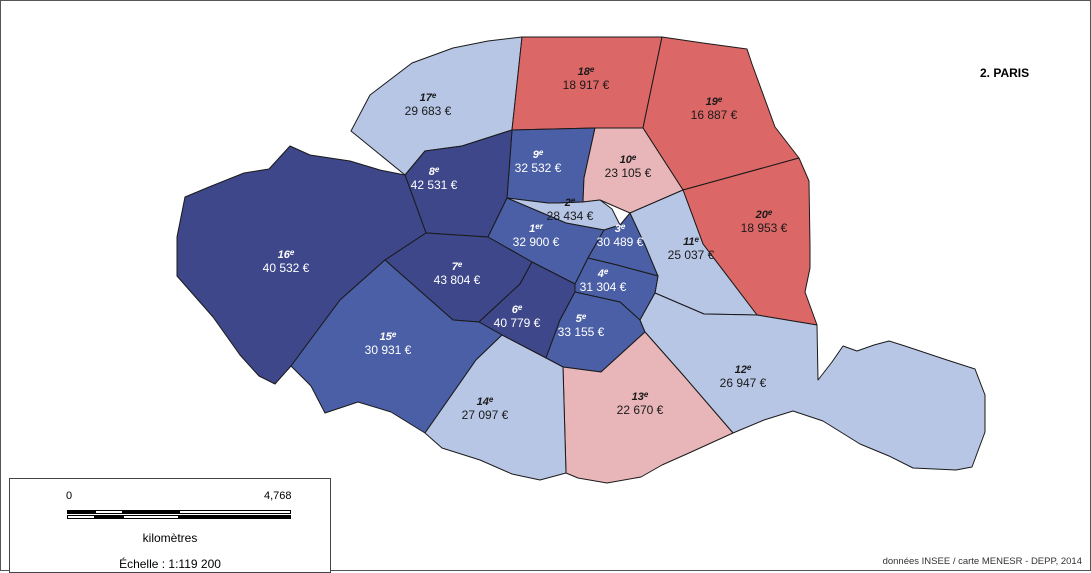 This screenshot has width=1091, height=573. What do you see at coordinates (536, 228) in the screenshot?
I see `arrondissement-number-label: 1er` at bounding box center [536, 228].